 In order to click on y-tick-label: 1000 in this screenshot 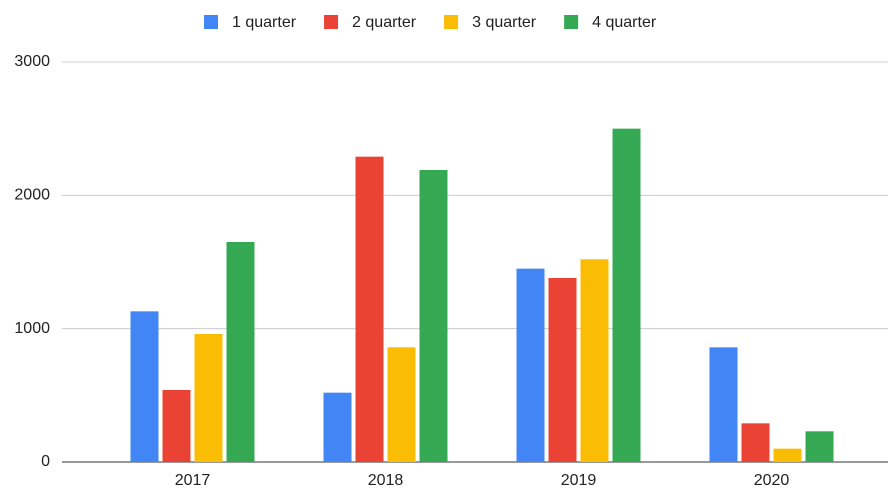, I will do `click(32, 328)`.